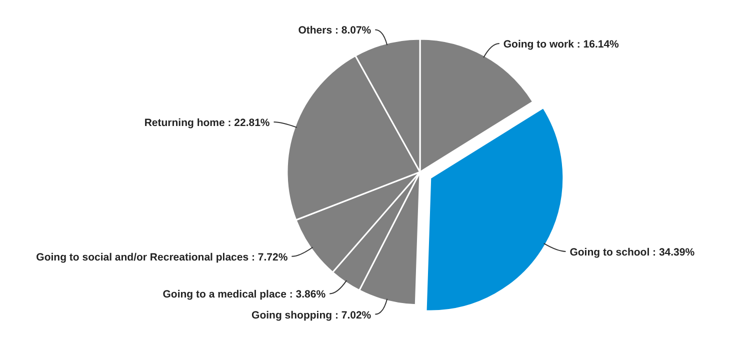 Image resolution: width=735 pixels, height=356 pixels. I want to click on slice-label: Others : 8.07%, so click(335, 30).